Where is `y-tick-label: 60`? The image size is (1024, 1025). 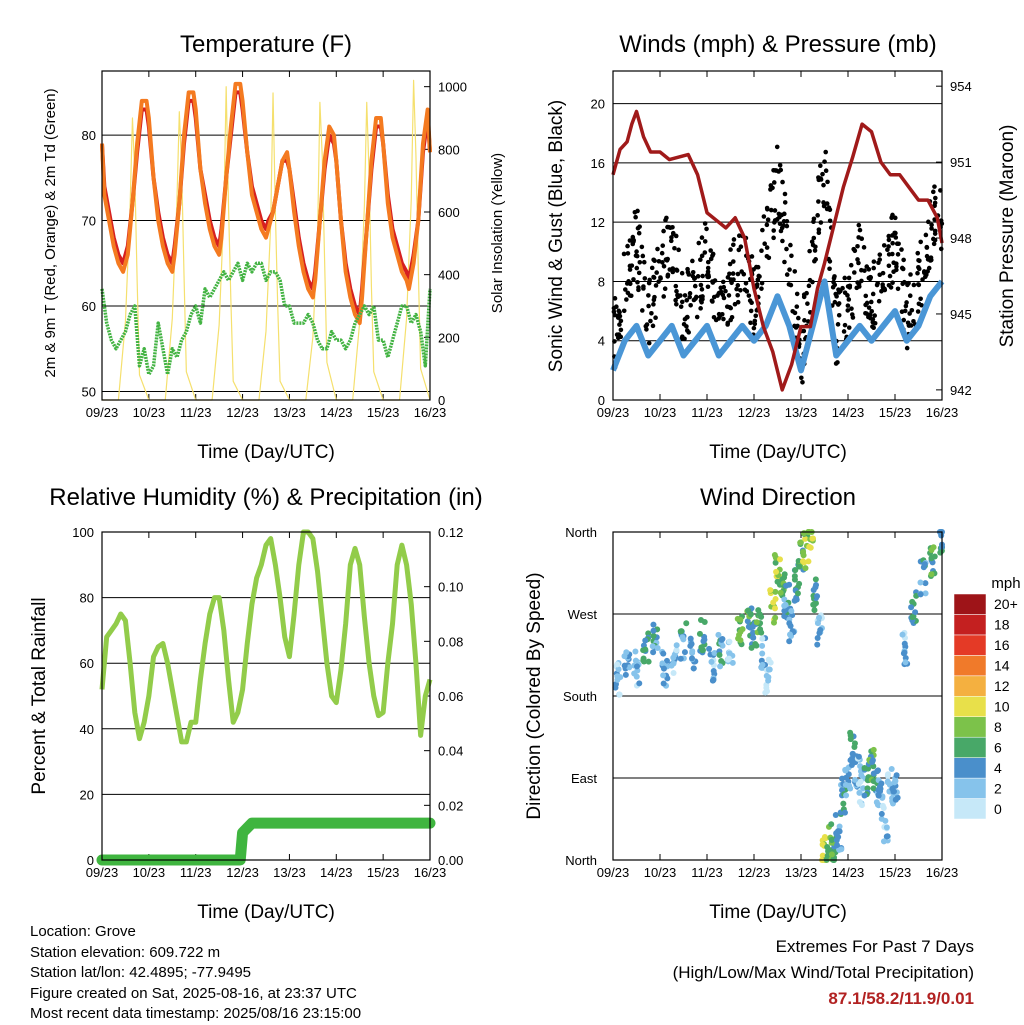 y-tick-label: 60 is located at coordinates (87, 663).